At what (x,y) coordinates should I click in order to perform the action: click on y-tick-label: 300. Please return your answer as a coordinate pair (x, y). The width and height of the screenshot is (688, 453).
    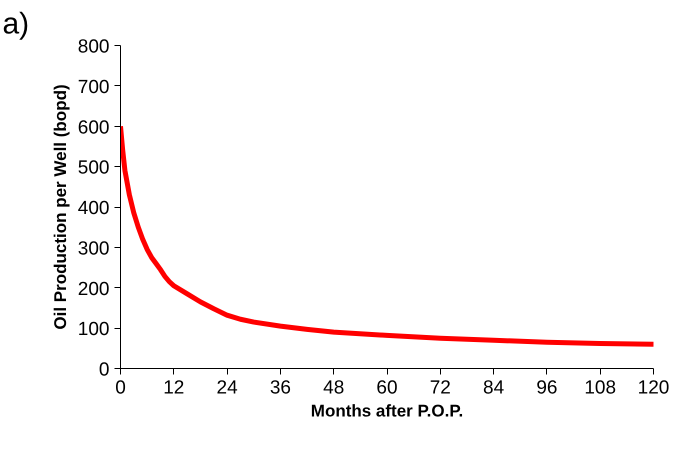
    Looking at the image, I should click on (94, 249).